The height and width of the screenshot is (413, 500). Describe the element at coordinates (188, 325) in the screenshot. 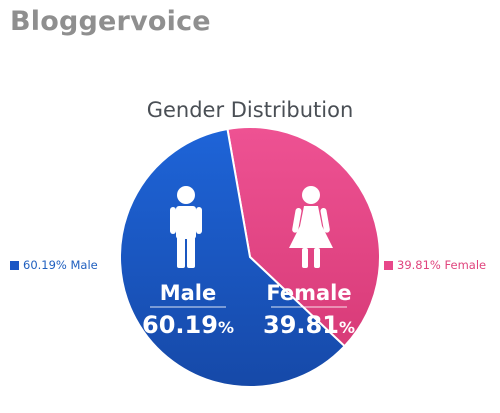

I see `slice-value-male: 60.19%` at that location.